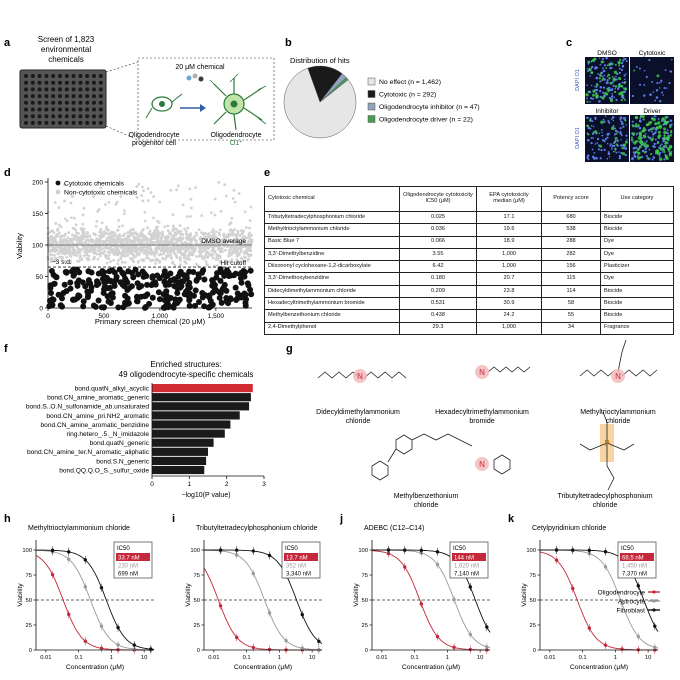  Describe the element at coordinates (652, 110) in the screenshot. I see `micrograph-label-bg` at that location.